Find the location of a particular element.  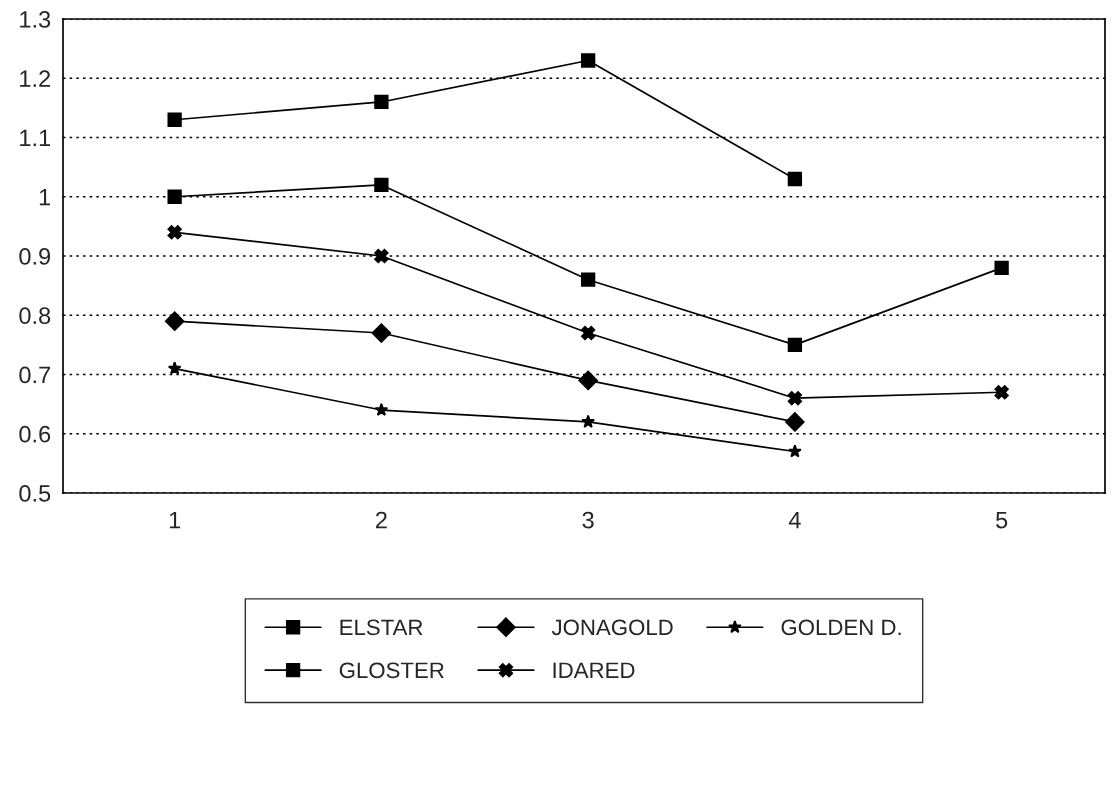

legend-label: GLOSTER is located at coordinates (391, 670).